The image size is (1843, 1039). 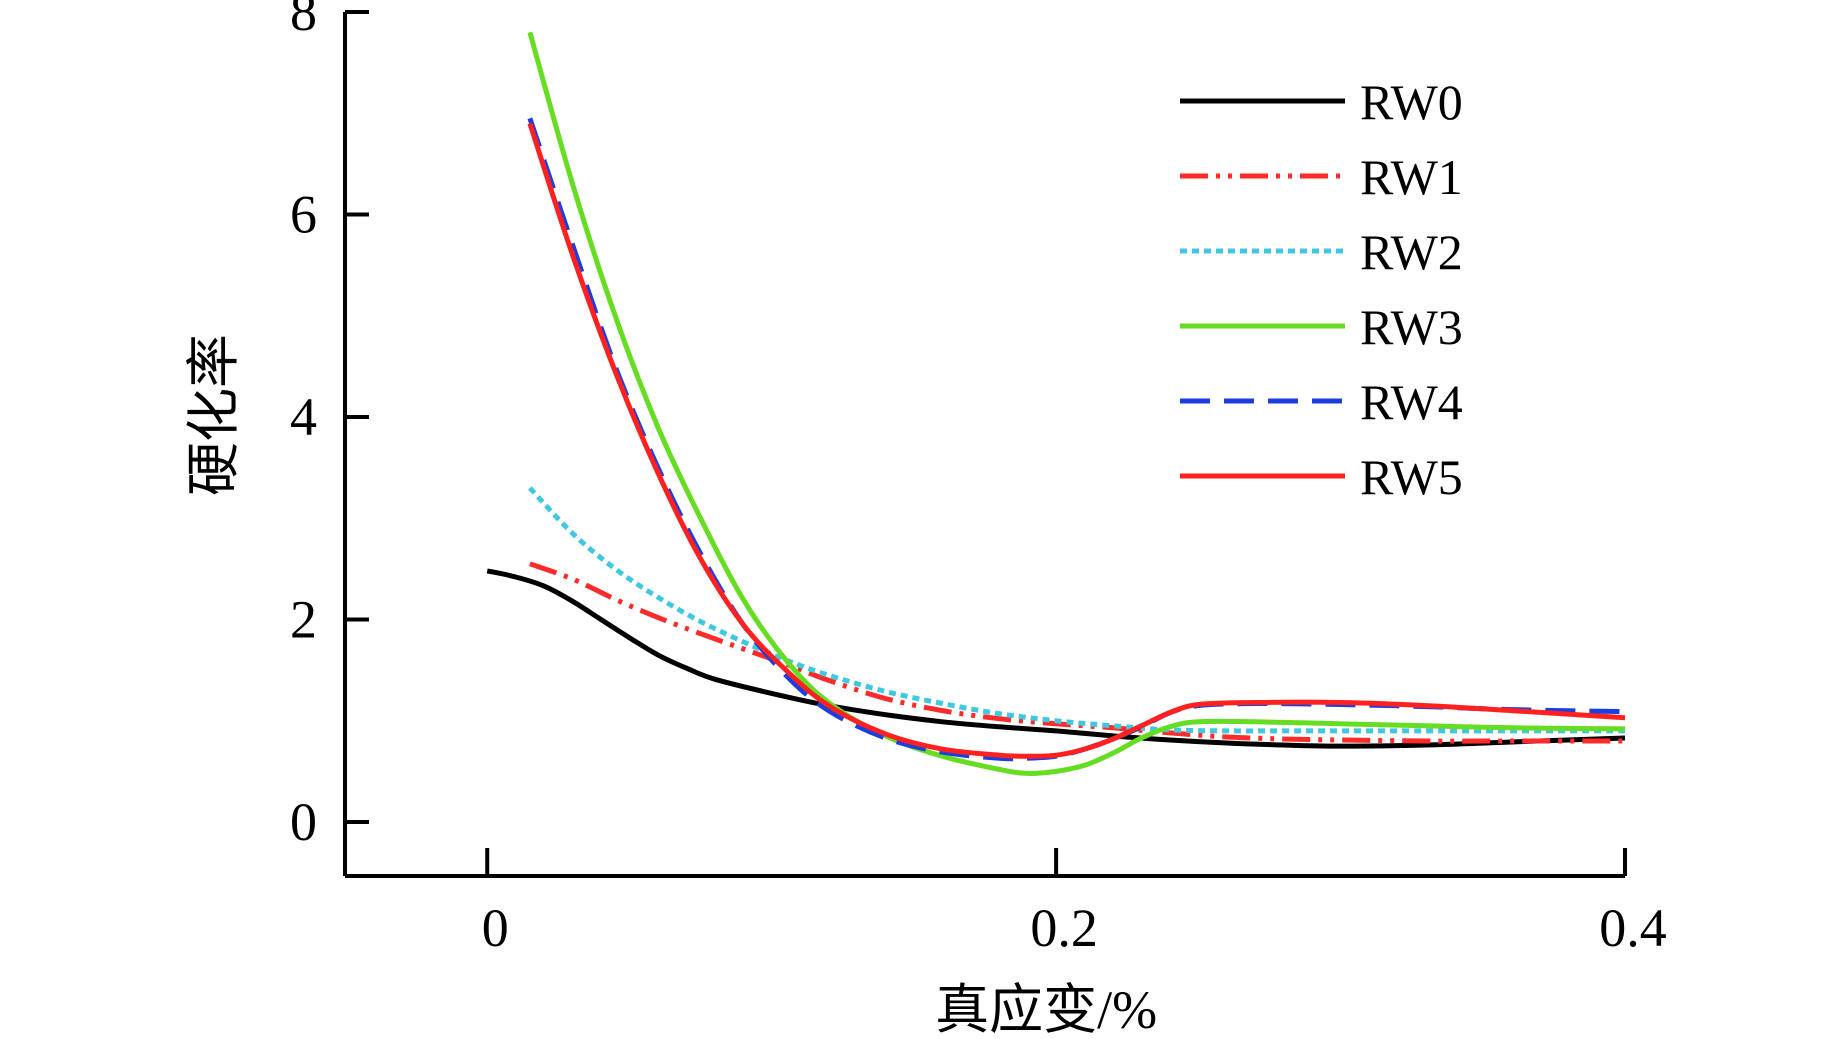 What do you see at coordinates (214, 415) in the screenshot?
I see `y-axis-label: 硬化率` at bounding box center [214, 415].